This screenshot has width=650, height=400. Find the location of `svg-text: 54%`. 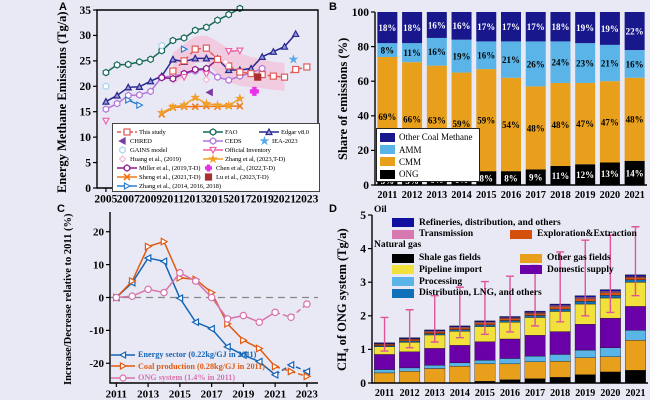

svg-text: 54% is located at coordinates (511, 125).